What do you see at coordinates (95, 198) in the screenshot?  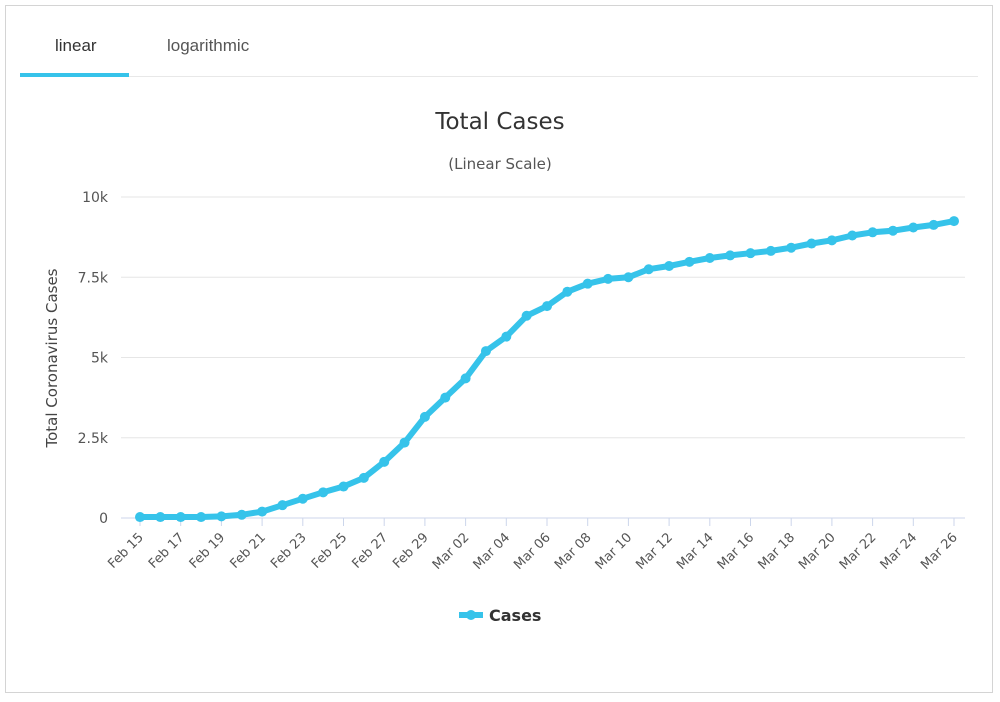 I see `y-tick-label: 10k` at bounding box center [95, 198].